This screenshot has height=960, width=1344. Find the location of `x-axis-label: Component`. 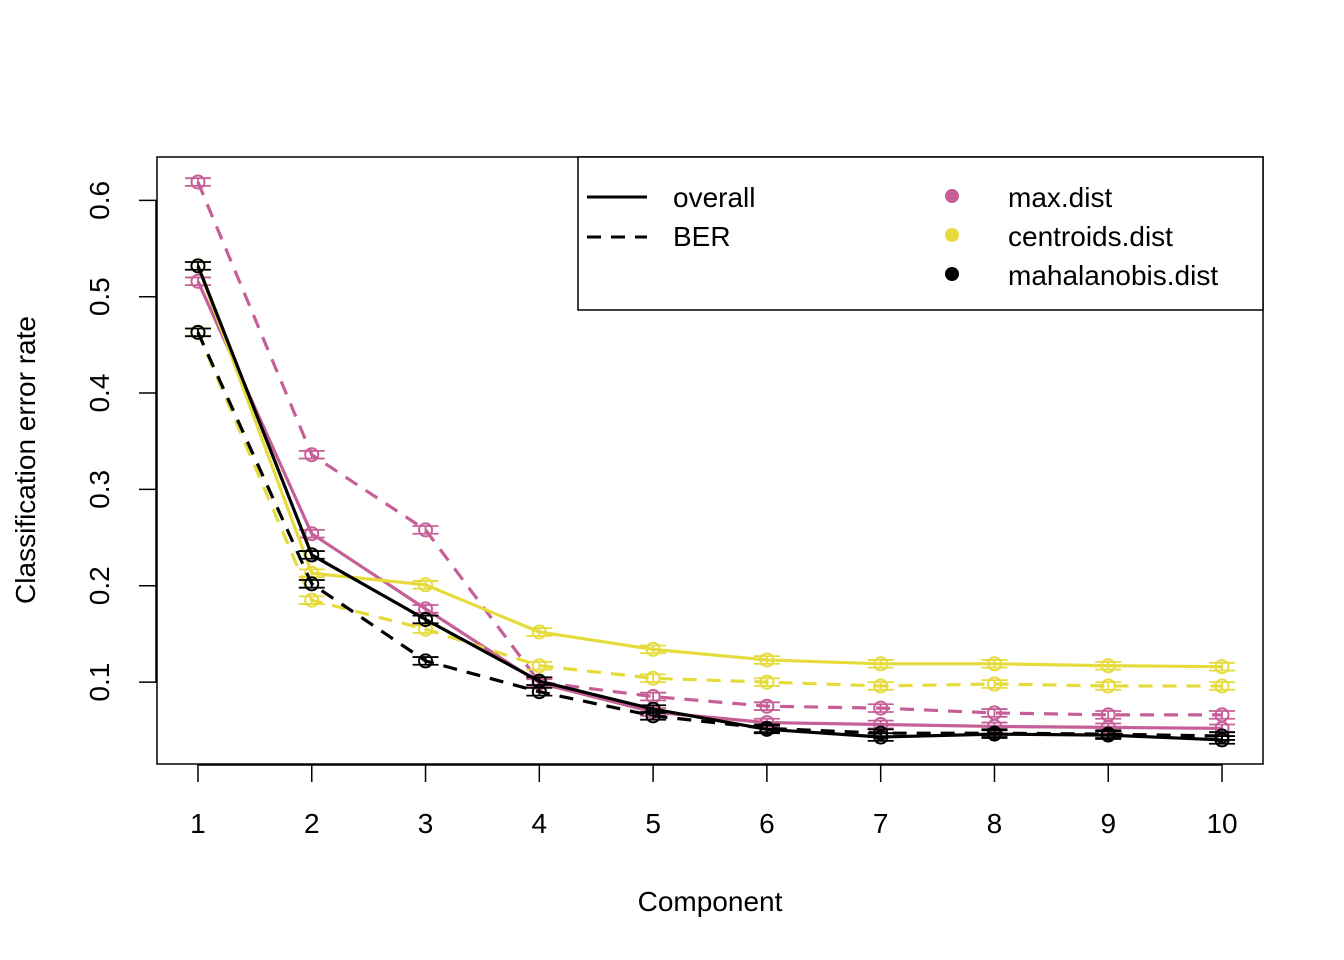

x-axis-label: Component is located at coordinates (710, 901).